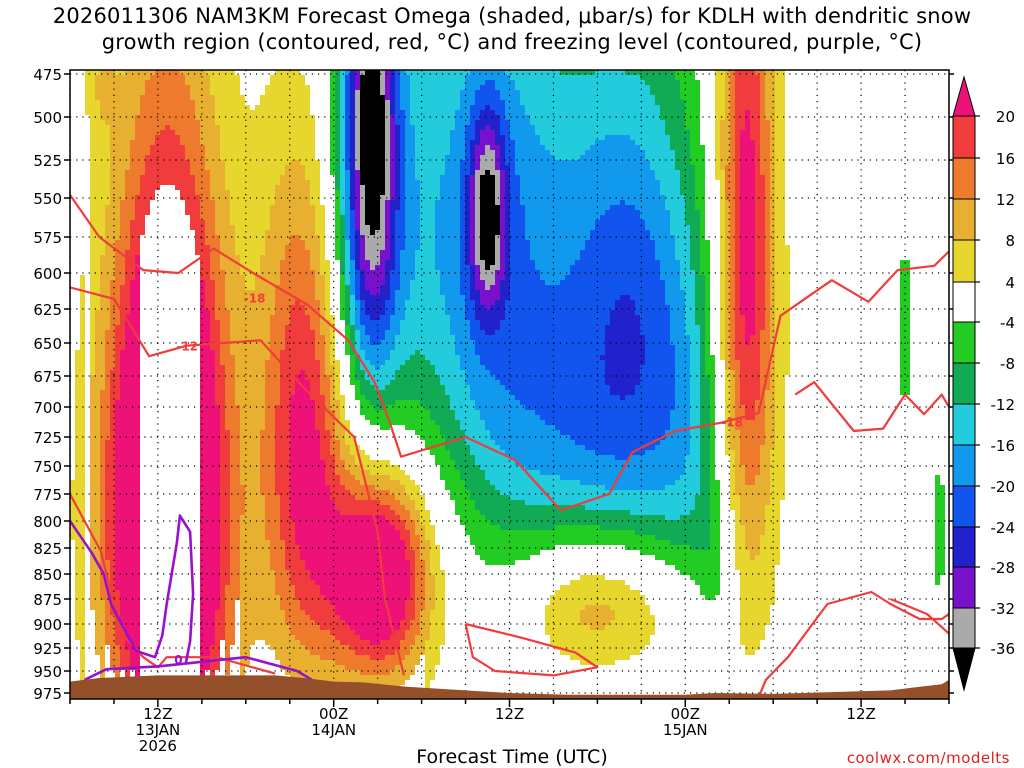  Describe the element at coordinates (47, 438) in the screenshot. I see `y-tick-label: 725` at that location.